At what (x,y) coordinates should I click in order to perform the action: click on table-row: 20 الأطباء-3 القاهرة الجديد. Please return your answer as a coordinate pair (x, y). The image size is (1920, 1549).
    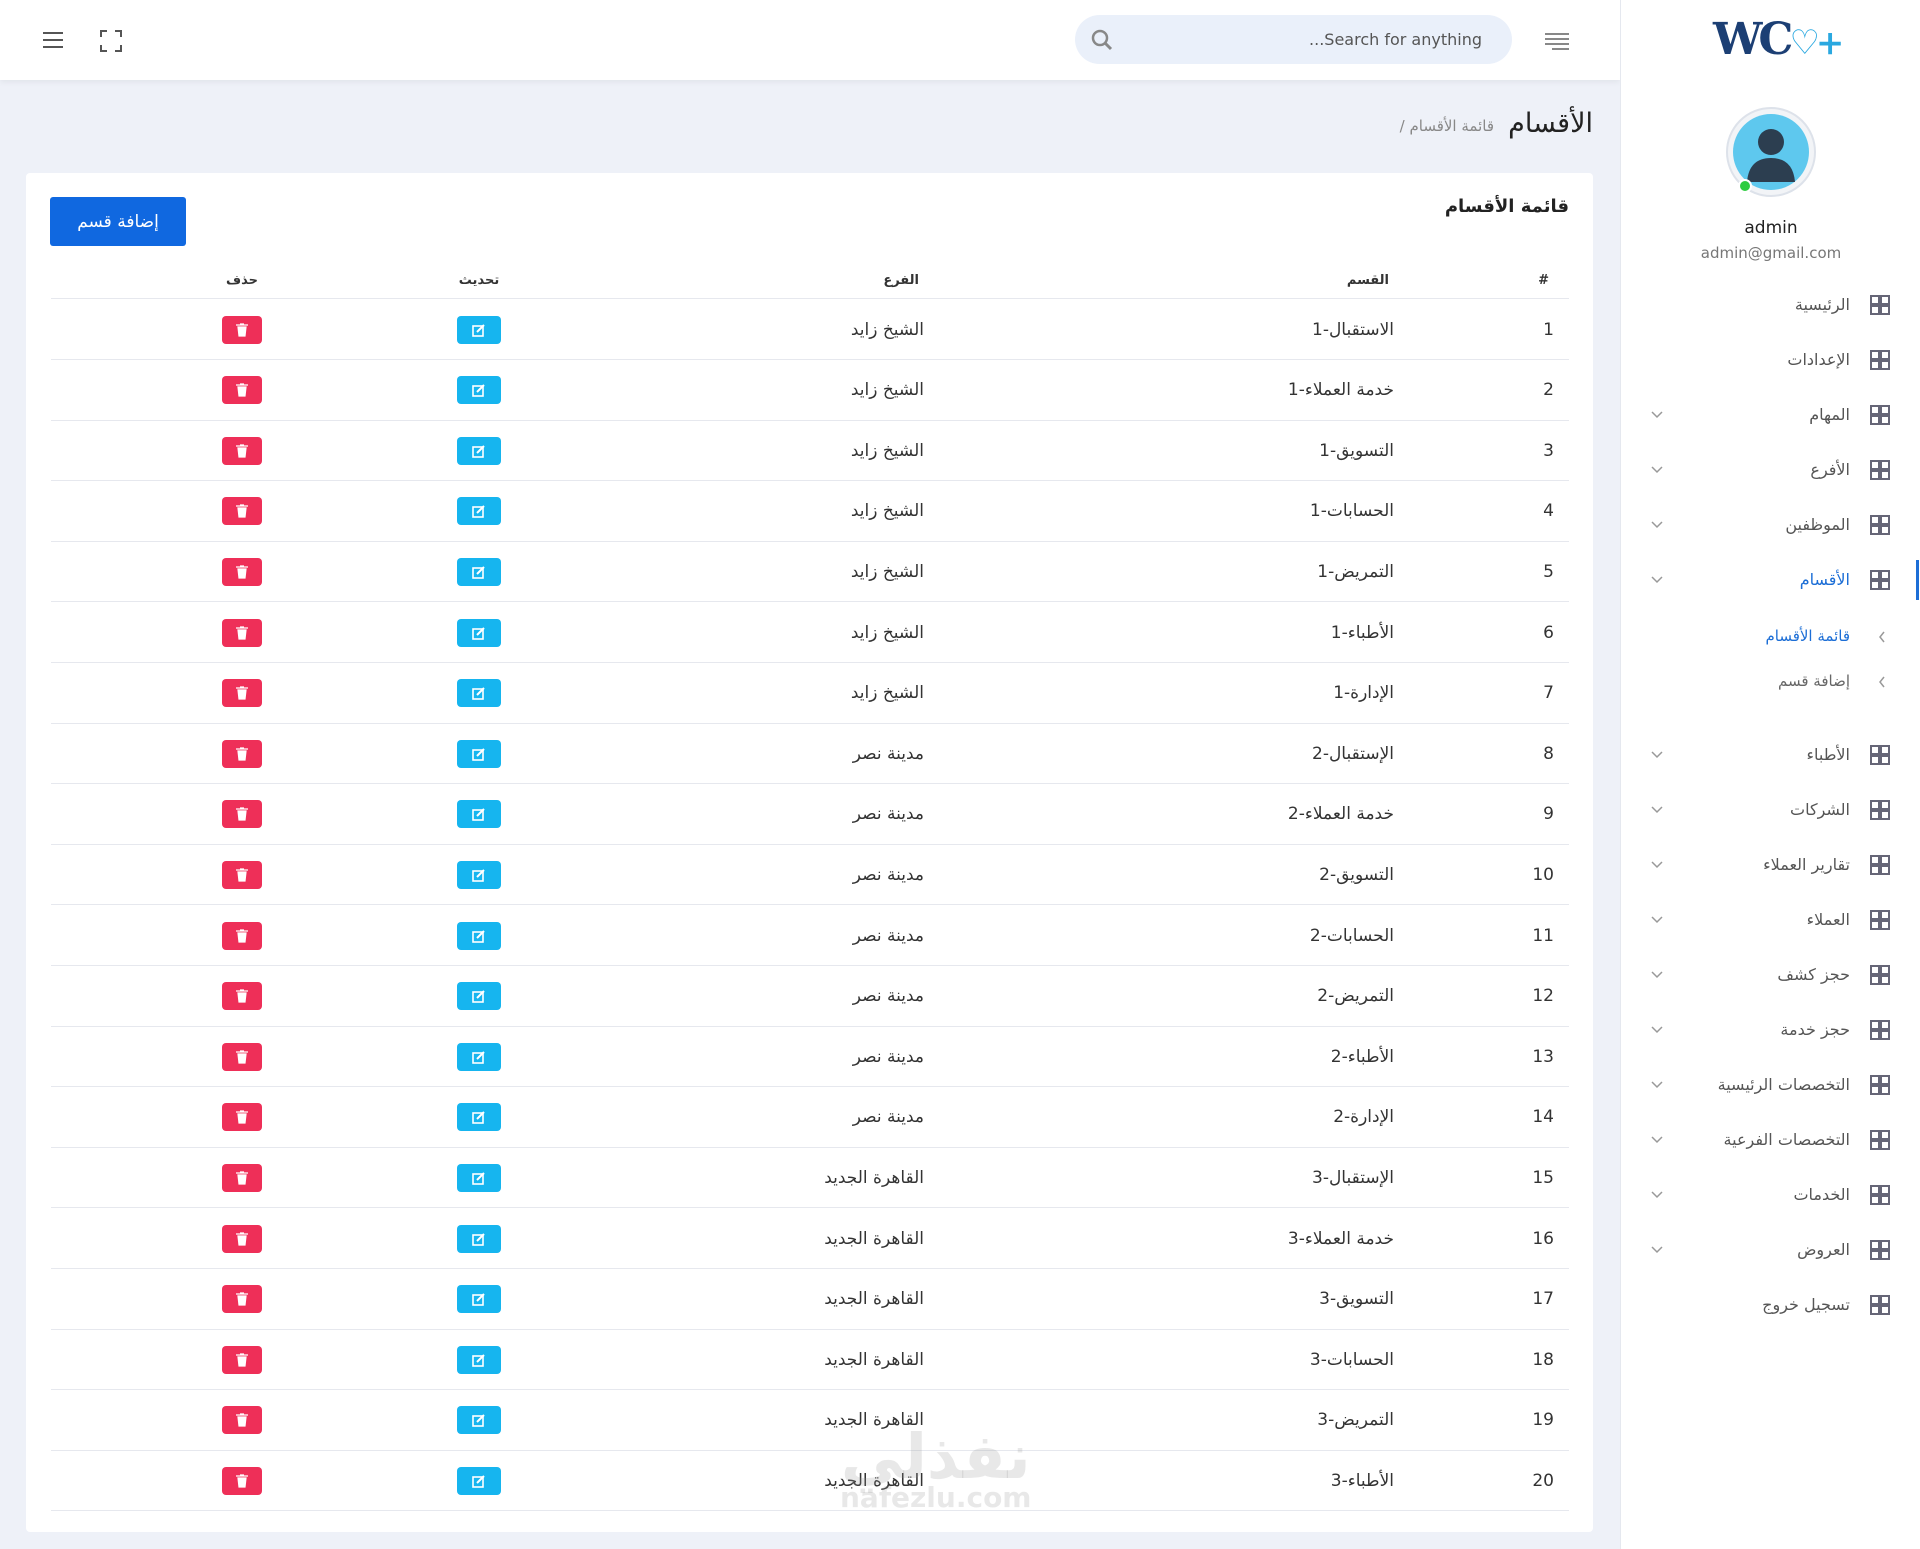
    Looking at the image, I should click on (810, 1481).